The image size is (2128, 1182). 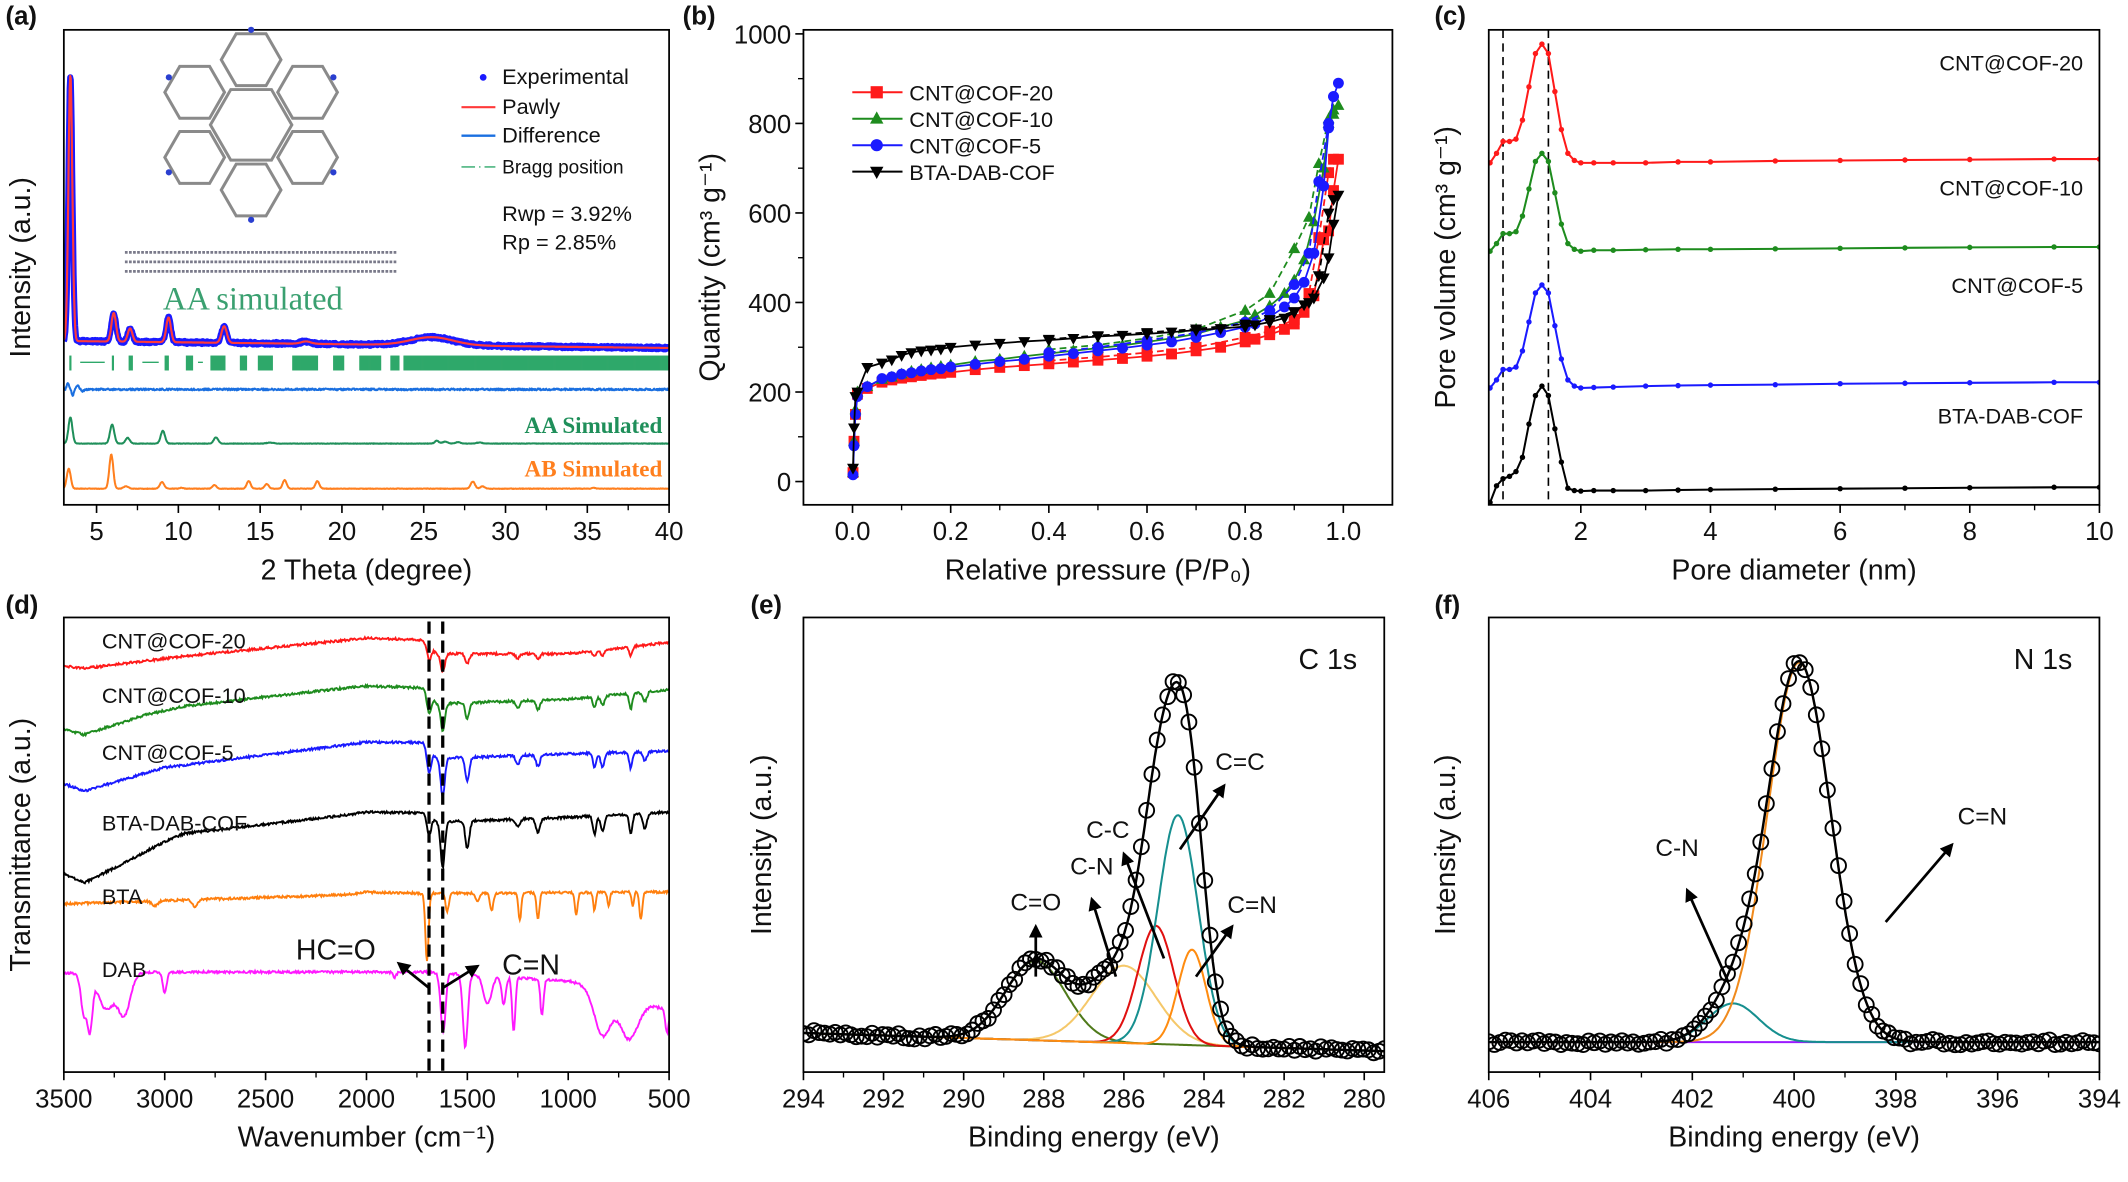 What do you see at coordinates (769, 125) in the screenshot?
I see `y-tick-label: 800` at bounding box center [769, 125].